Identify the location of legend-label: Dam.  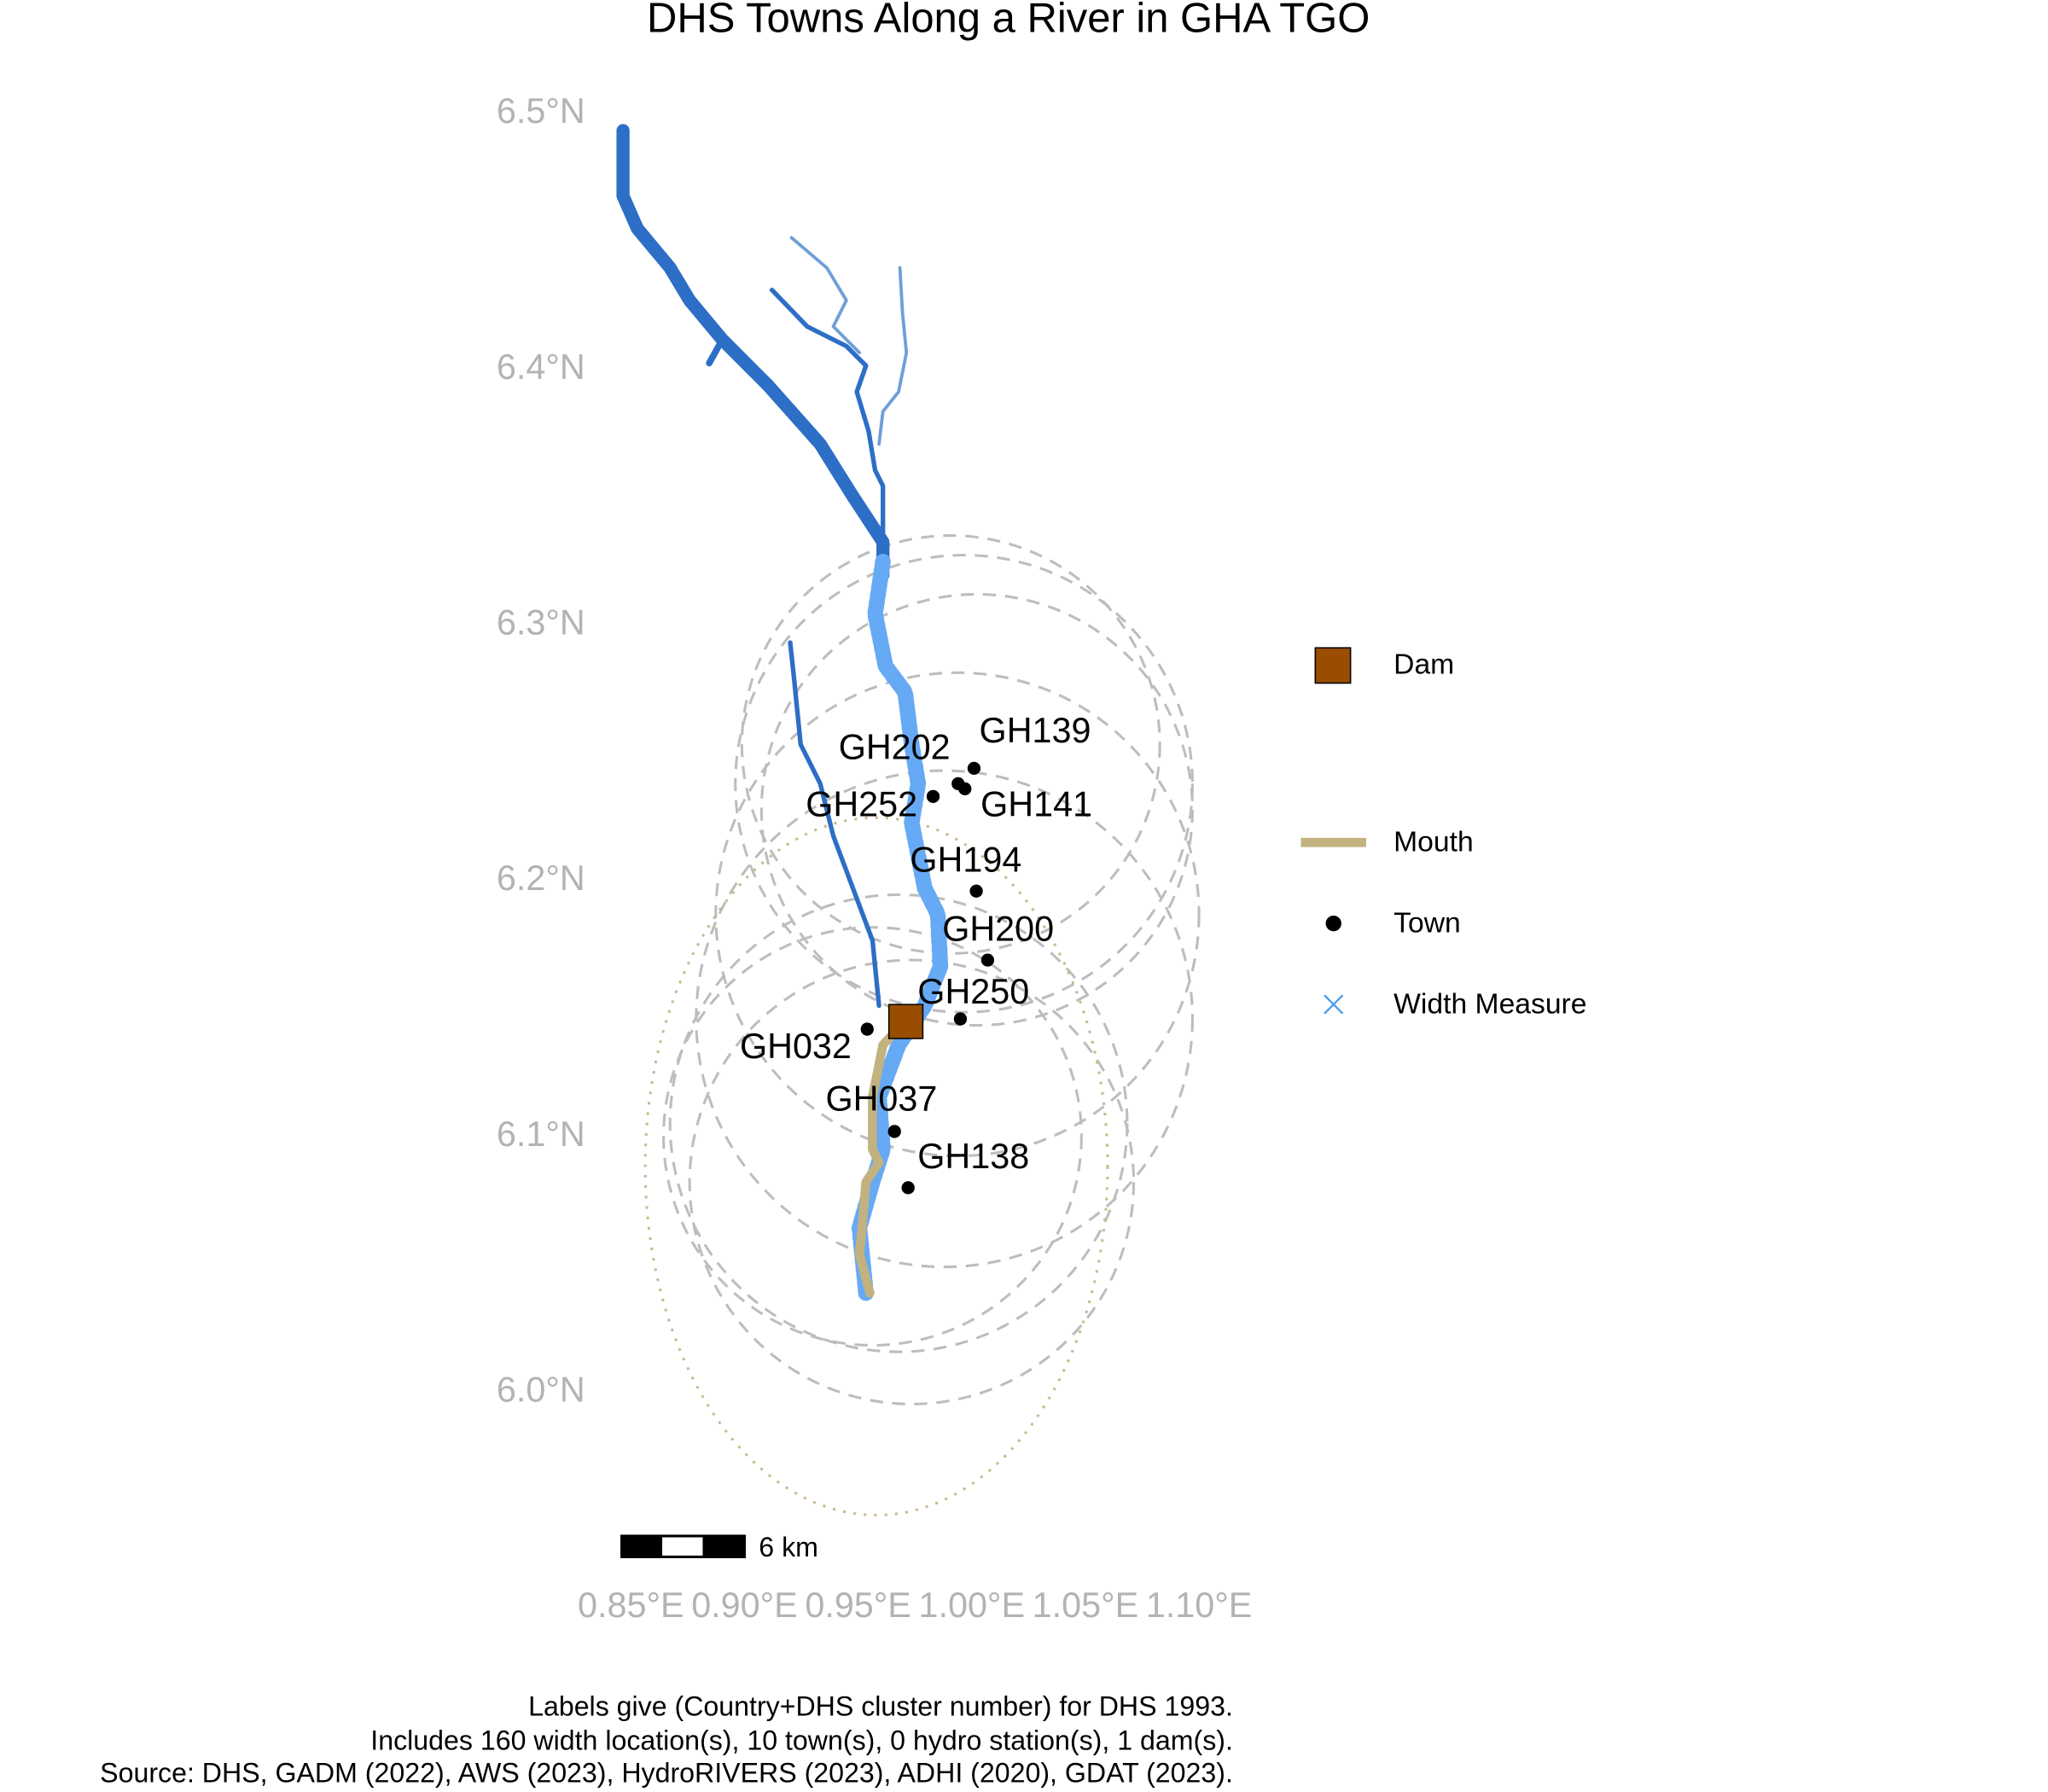
(1423, 665).